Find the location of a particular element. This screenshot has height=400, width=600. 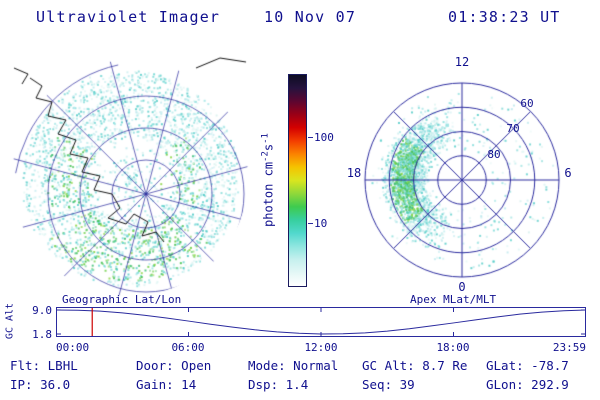

field-value: 14 is located at coordinates (189, 384).